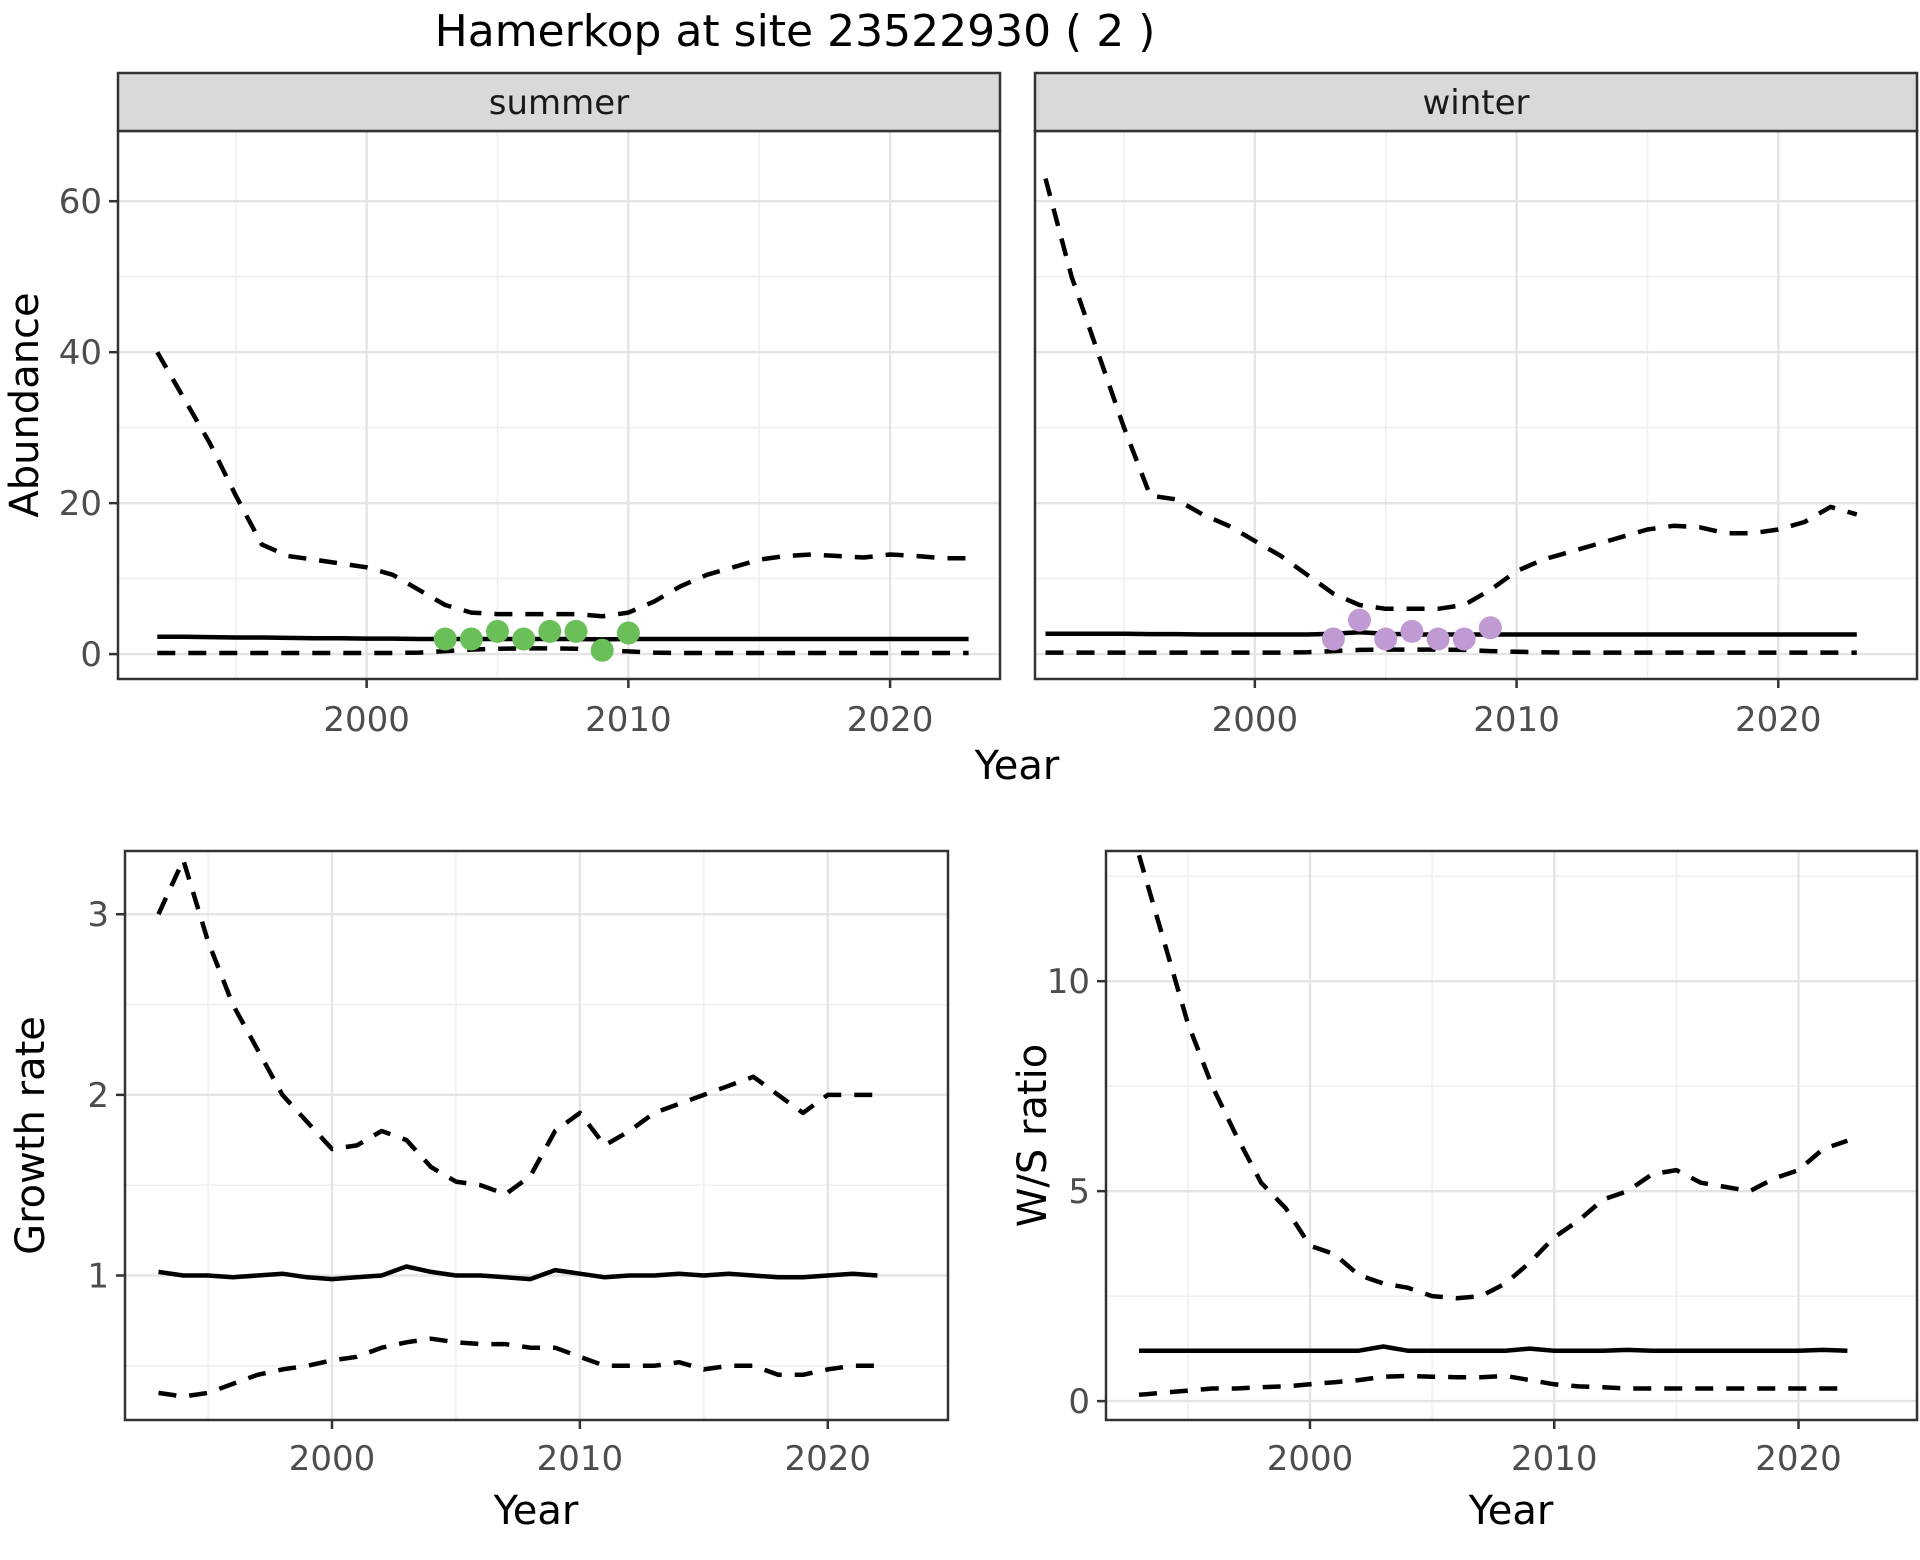 This screenshot has width=1920, height=1560. I want to click on summer-abundance-upper-ci-line, so click(562, 485).